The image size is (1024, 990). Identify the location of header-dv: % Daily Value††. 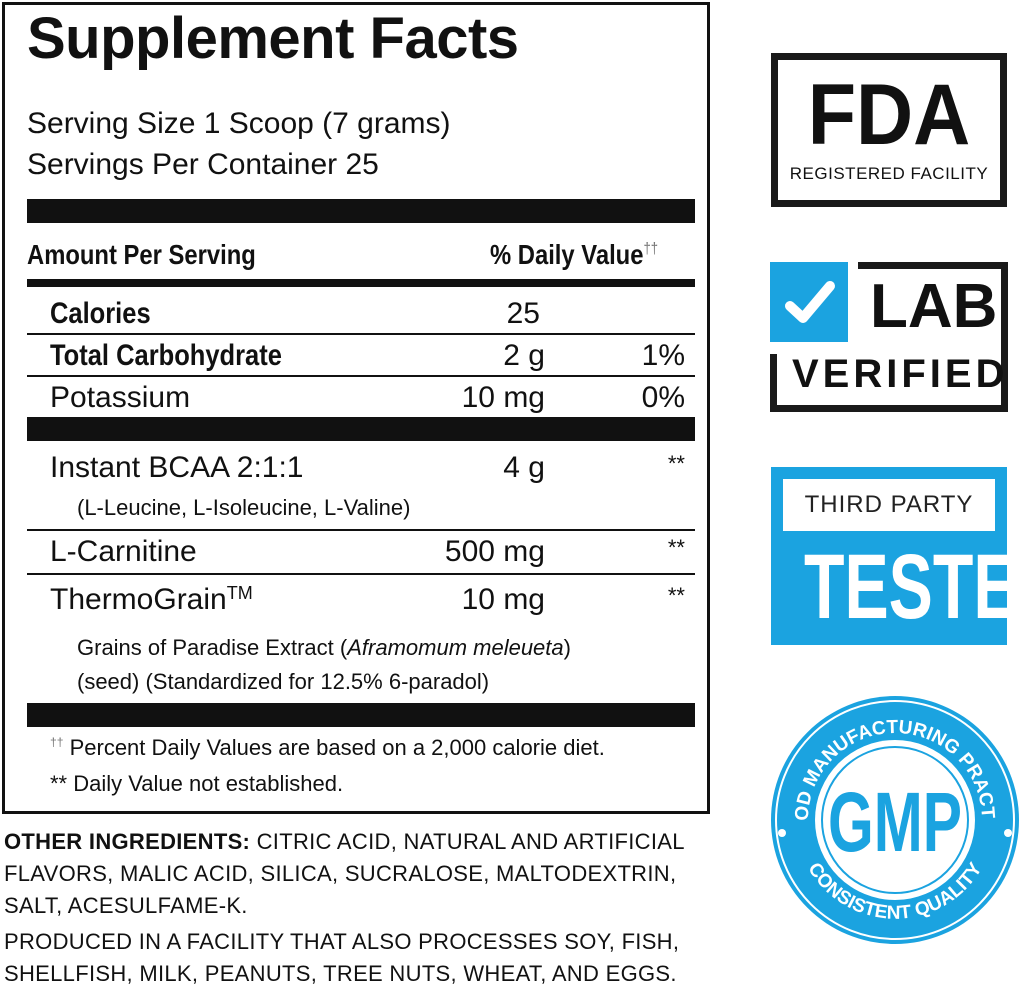
(574, 254).